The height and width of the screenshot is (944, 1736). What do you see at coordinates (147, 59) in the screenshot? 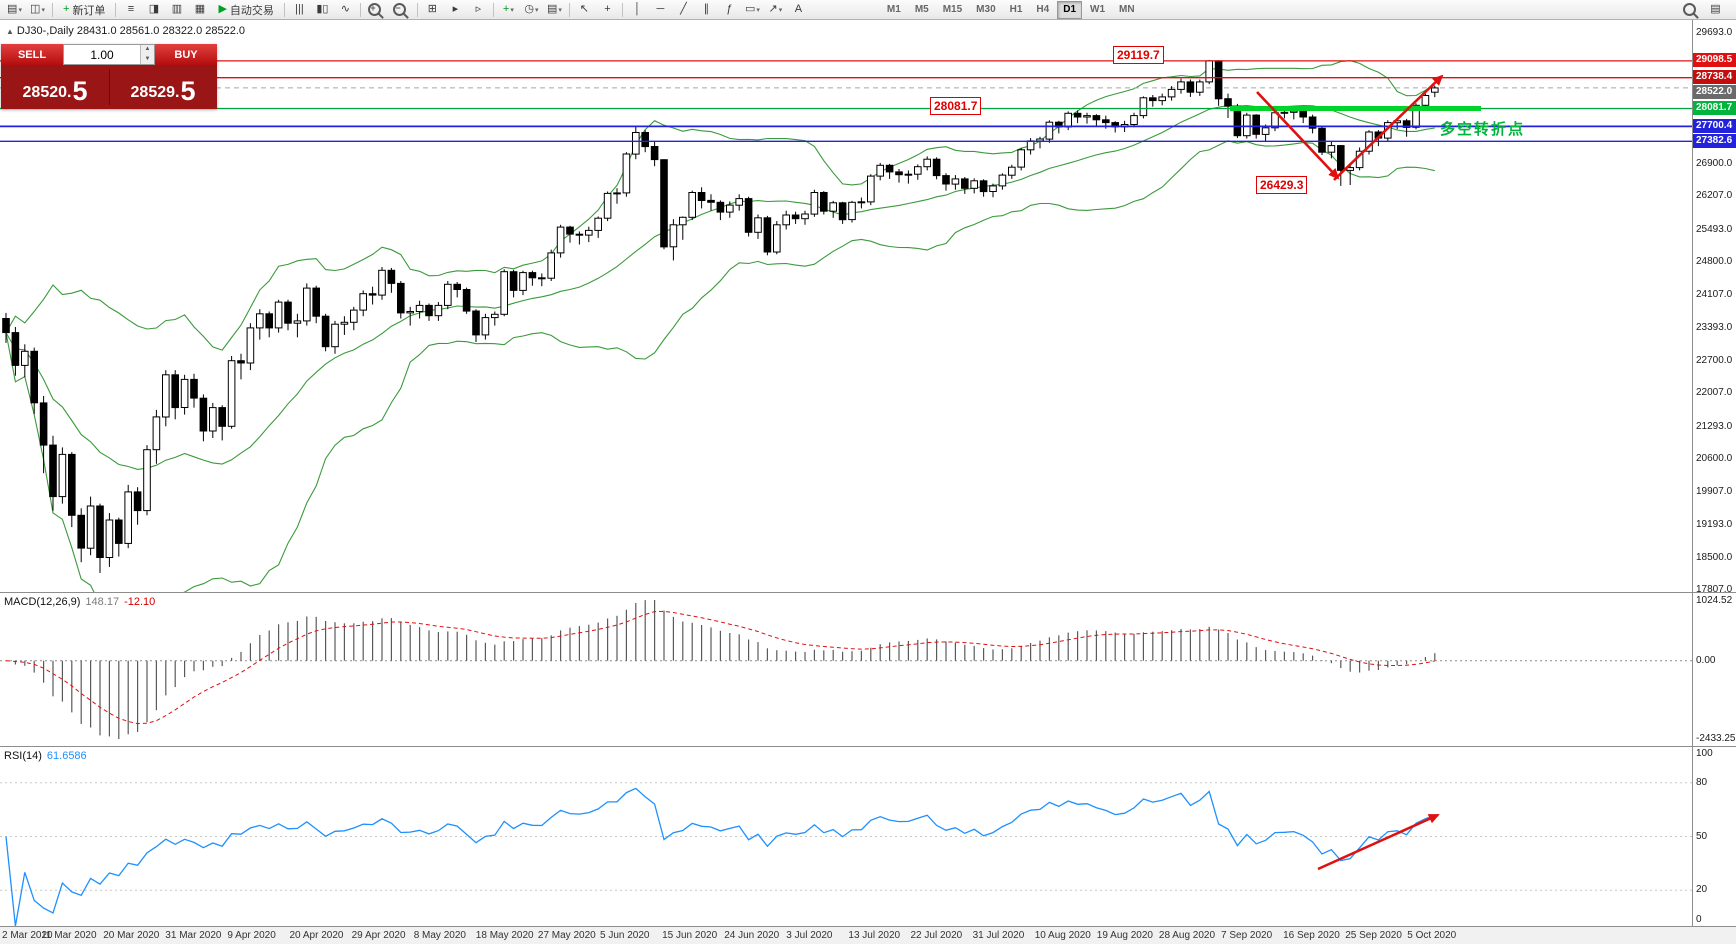
I see `lot-decrease-icon: ▼` at bounding box center [147, 59].